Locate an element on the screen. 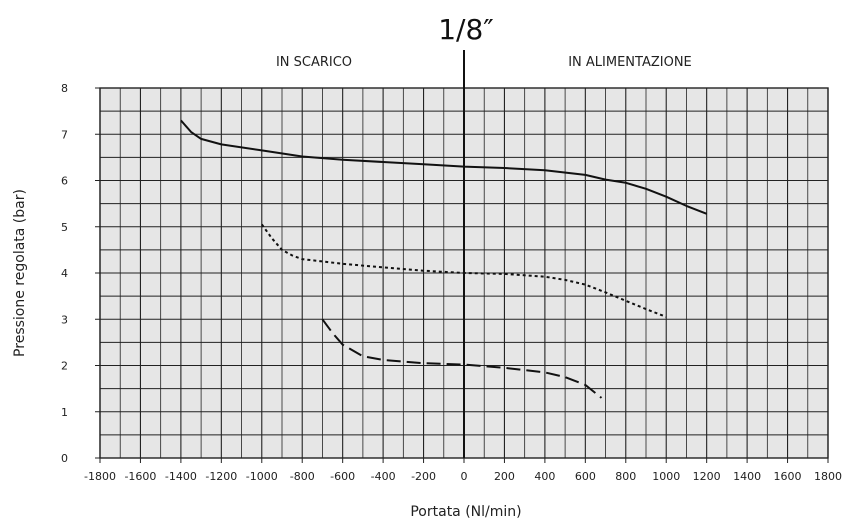 The height and width of the screenshot is (530, 846). x-axis-label: Portata (Nl/min) is located at coordinates (465, 512).